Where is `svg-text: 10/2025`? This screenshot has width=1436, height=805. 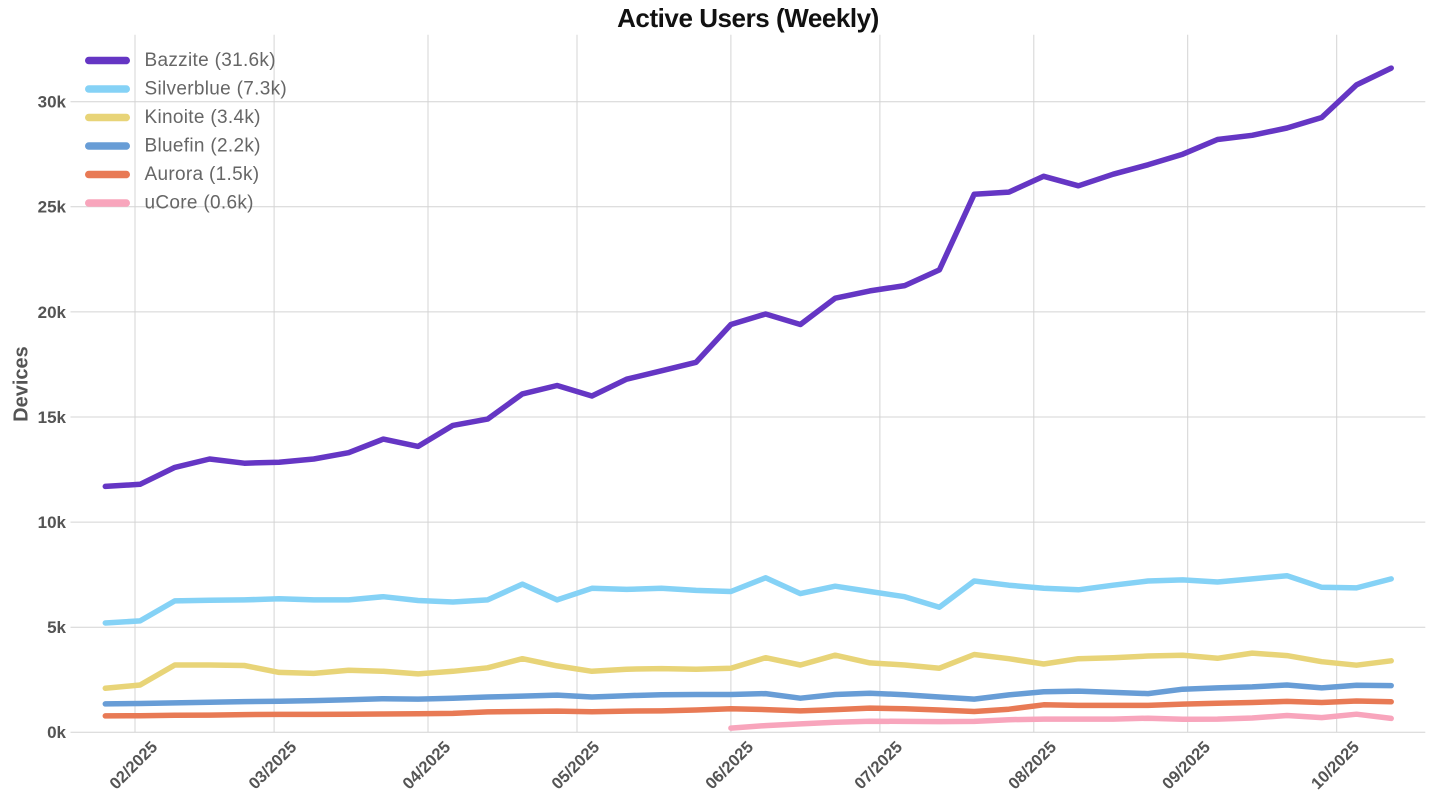
svg-text: 10/2025 is located at coordinates (1335, 765).